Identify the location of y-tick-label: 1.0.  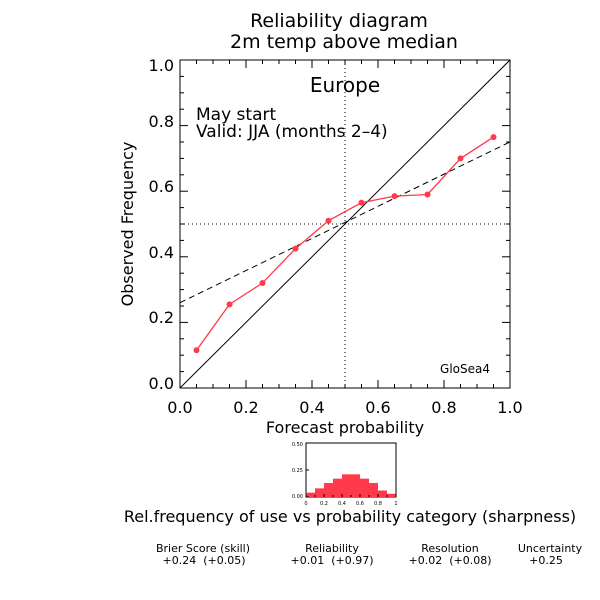
(161, 65).